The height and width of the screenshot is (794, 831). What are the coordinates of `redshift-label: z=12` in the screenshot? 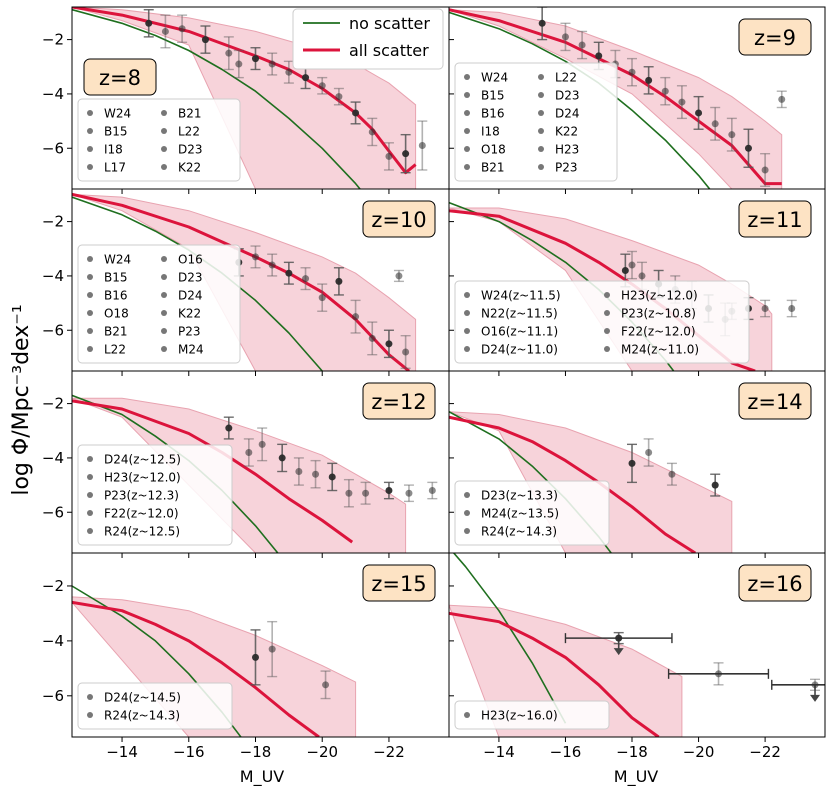 It's located at (398, 402).